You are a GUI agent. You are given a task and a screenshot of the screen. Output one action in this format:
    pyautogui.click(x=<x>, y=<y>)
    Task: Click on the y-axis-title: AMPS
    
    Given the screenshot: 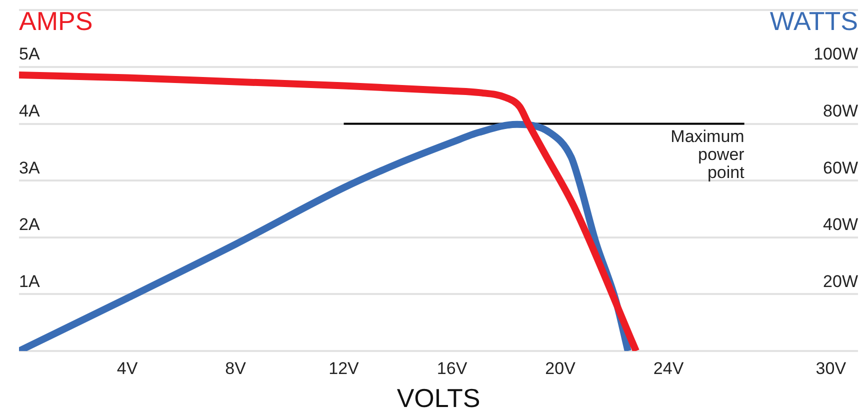 What is the action you would take?
    pyautogui.click(x=56, y=21)
    